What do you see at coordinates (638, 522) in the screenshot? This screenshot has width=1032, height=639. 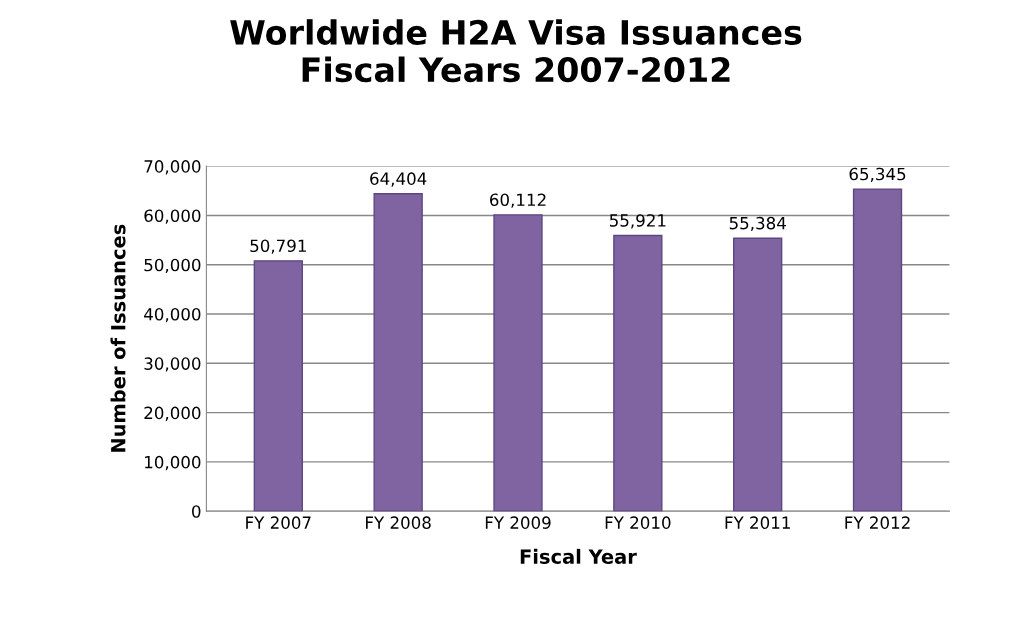 I see `x-tick-label: FY 2010` at bounding box center [638, 522].